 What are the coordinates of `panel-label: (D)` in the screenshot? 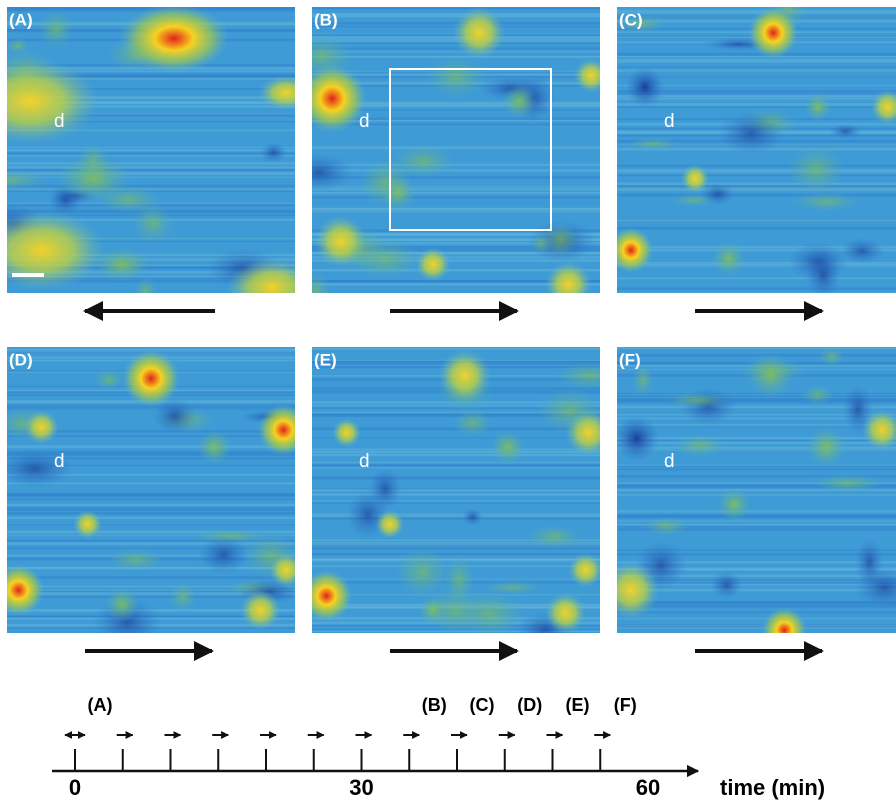 It's located at (21, 359).